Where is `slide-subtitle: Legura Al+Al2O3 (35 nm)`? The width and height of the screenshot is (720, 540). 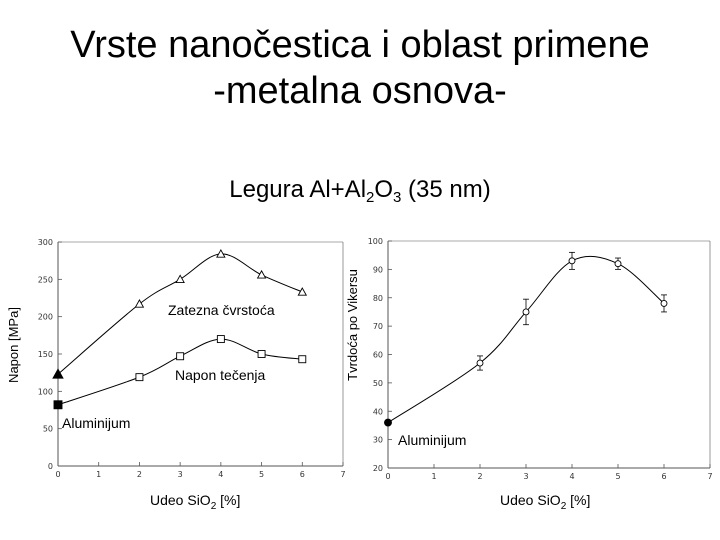
slide-subtitle: Legura Al+Al2O3 (35 nm) is located at coordinates (360, 191).